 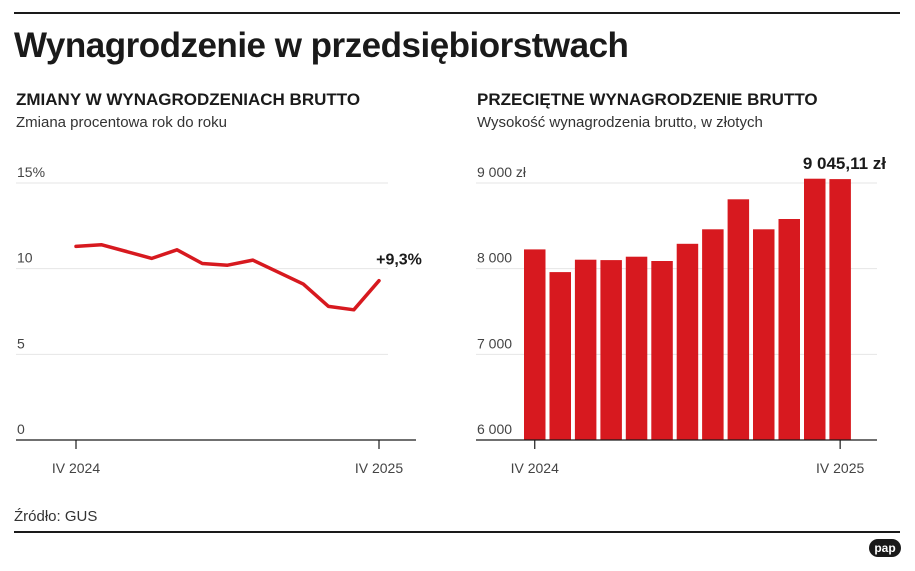 What do you see at coordinates (227, 277) in the screenshot?
I see `series-line` at bounding box center [227, 277].